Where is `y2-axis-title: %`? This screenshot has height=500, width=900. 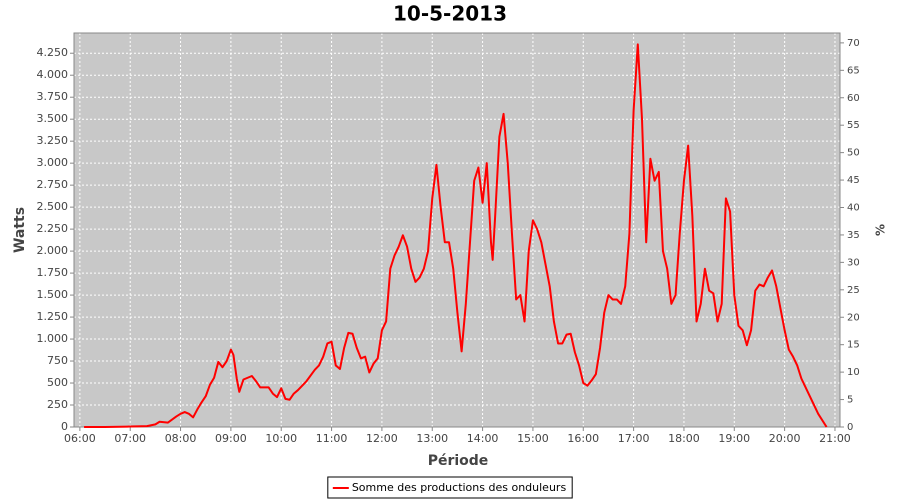 y2-axis-title: % is located at coordinates (881, 230).